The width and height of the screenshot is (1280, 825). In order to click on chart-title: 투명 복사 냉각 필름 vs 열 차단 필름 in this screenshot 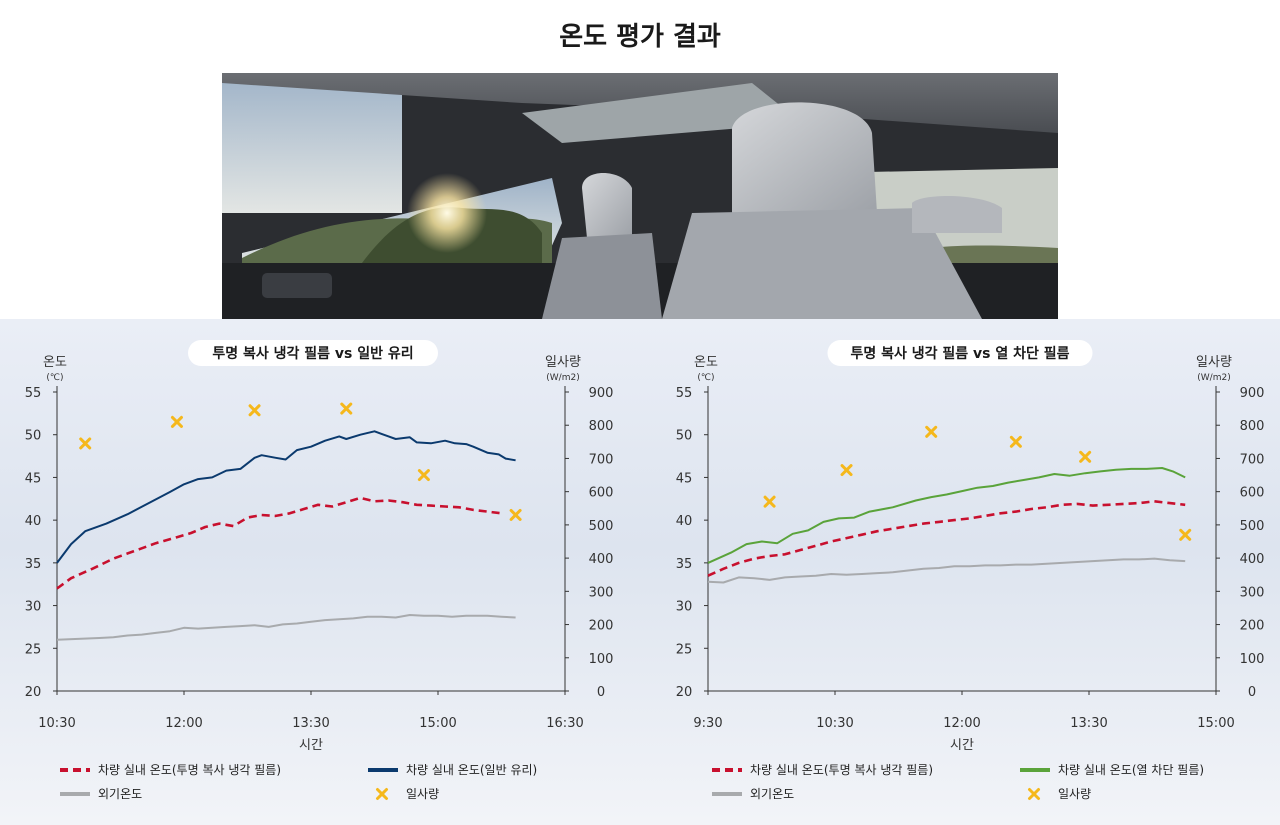, I will do `click(959, 353)`.